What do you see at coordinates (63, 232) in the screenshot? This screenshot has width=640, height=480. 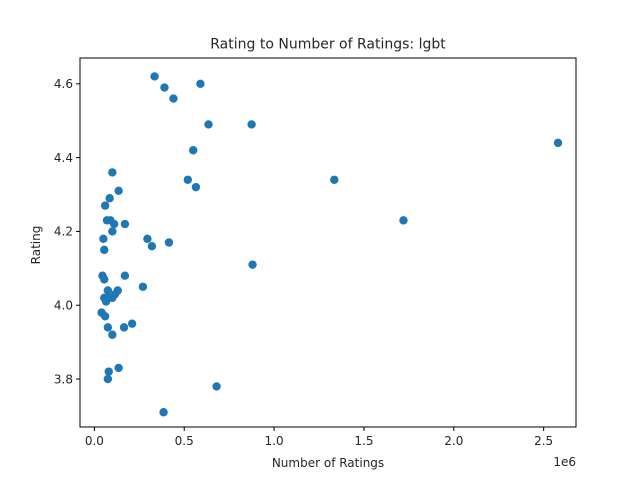 I see `y-tick-label: 4.2` at bounding box center [63, 232].